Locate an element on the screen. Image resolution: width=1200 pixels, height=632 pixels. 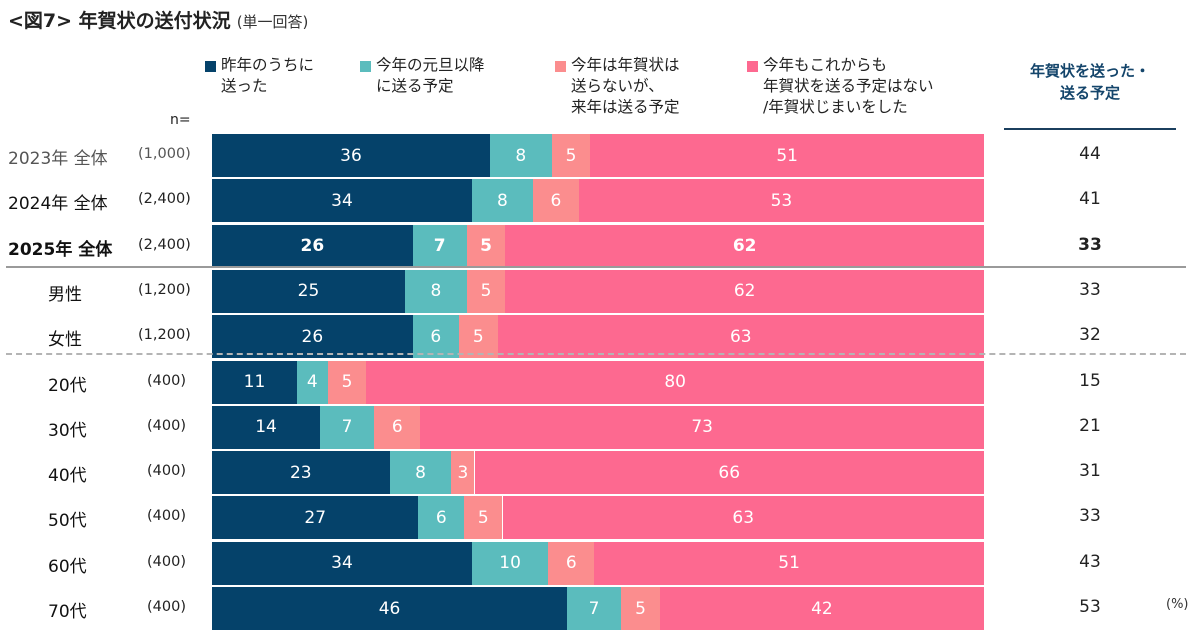
category-label: 60代 is located at coordinates (67, 566).